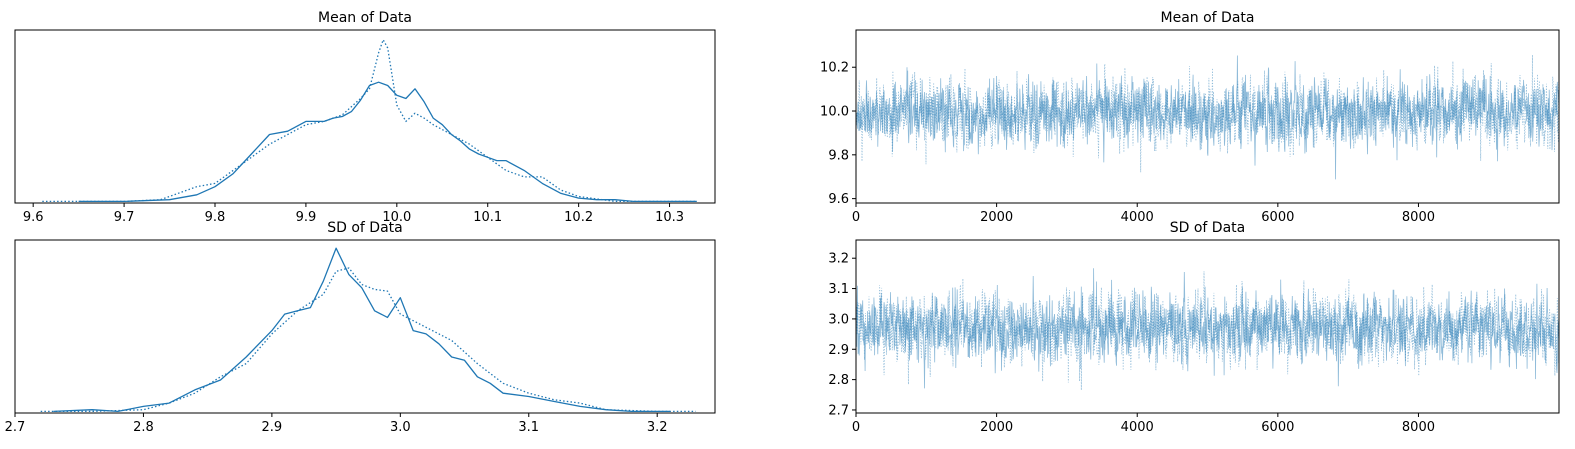 The height and width of the screenshot is (449, 1575). Describe the element at coordinates (400, 427) in the screenshot. I see `x-tick-label: 3.0` at that location.